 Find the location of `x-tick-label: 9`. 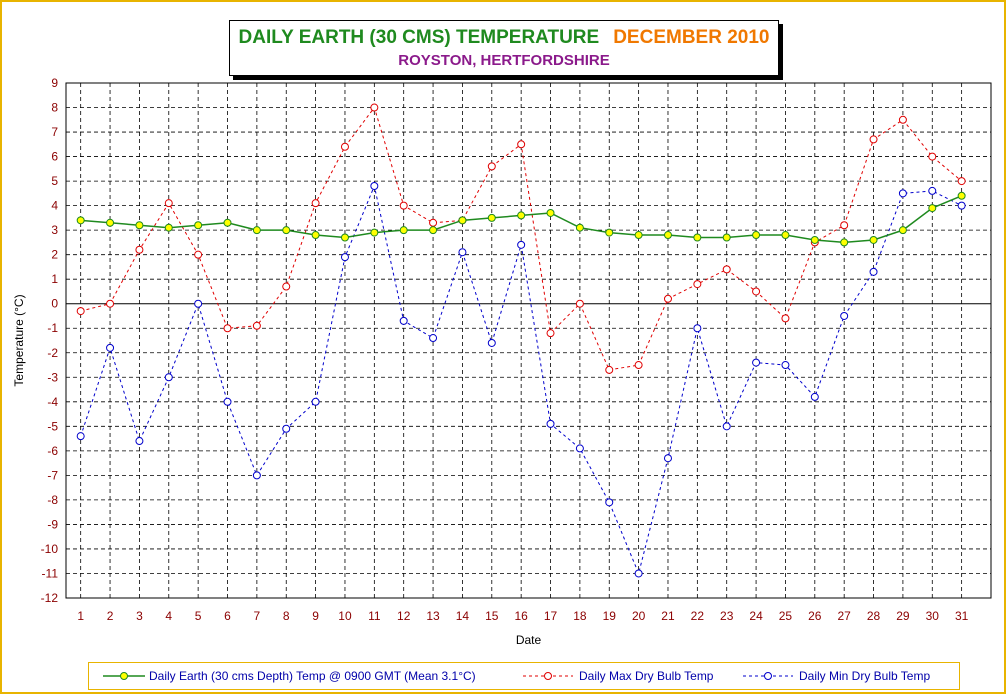

x-tick-label: 9 is located at coordinates (315, 616).